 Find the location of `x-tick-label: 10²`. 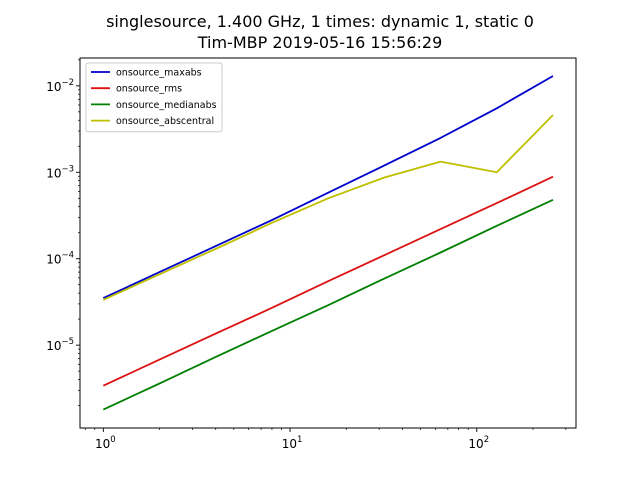

x-tick-label: 10² is located at coordinates (478, 443).